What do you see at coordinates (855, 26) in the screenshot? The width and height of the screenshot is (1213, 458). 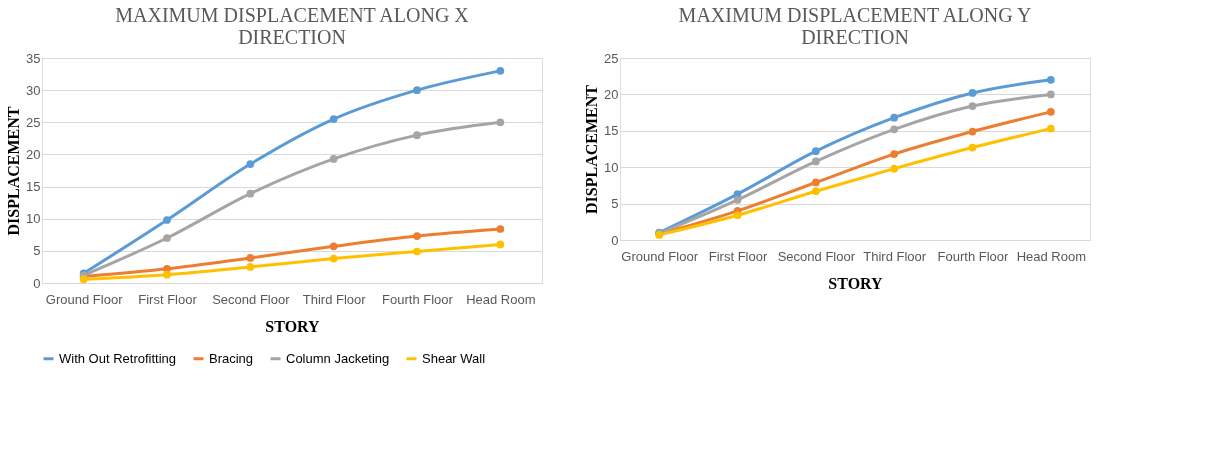 I see `chart-title: MAXIMUM DISPLACEMENT ALONG Y DIRECTION` at bounding box center [855, 26].